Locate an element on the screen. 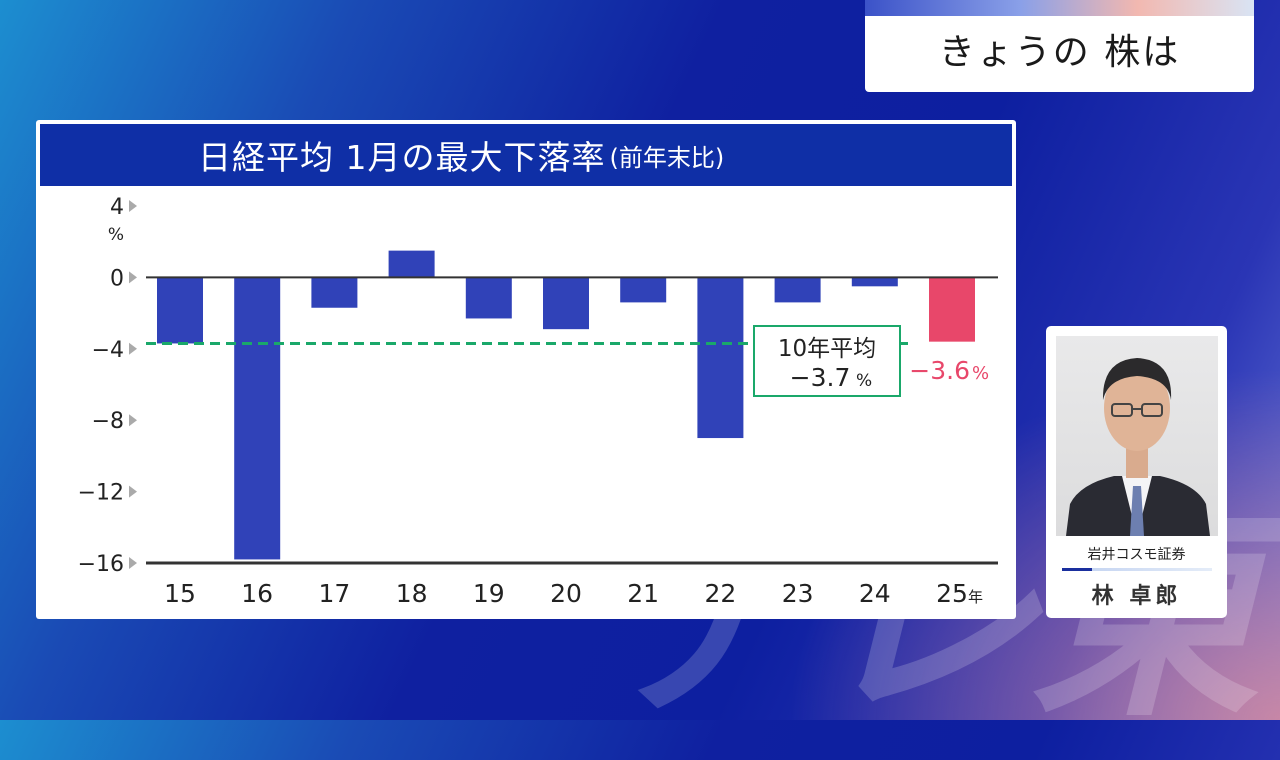 Image resolution: width=1280 pixels, height=760 pixels. x-tick-label: 23 is located at coordinates (798, 593).